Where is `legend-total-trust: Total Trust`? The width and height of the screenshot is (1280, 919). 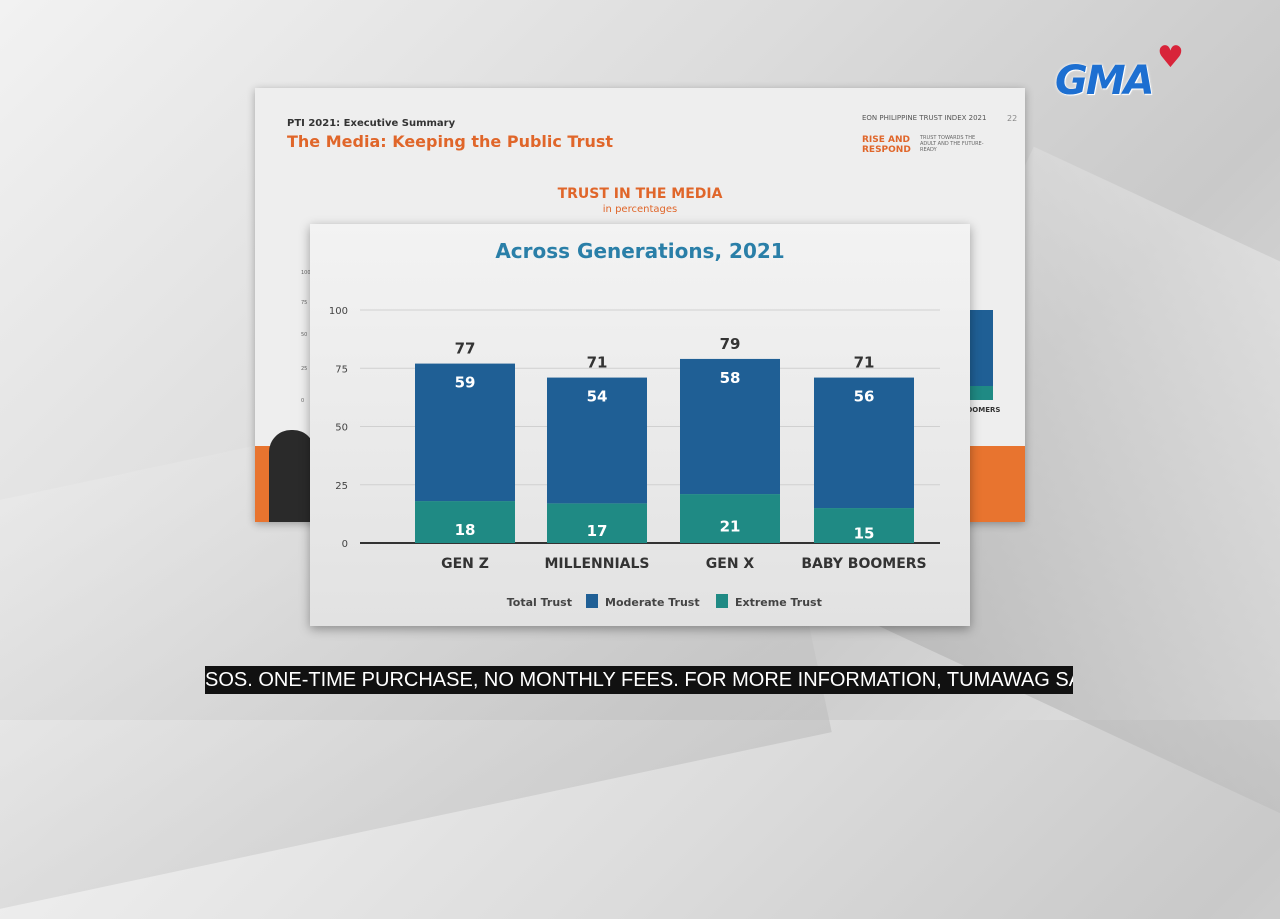 legend-total-trust: Total Trust is located at coordinates (539, 602).